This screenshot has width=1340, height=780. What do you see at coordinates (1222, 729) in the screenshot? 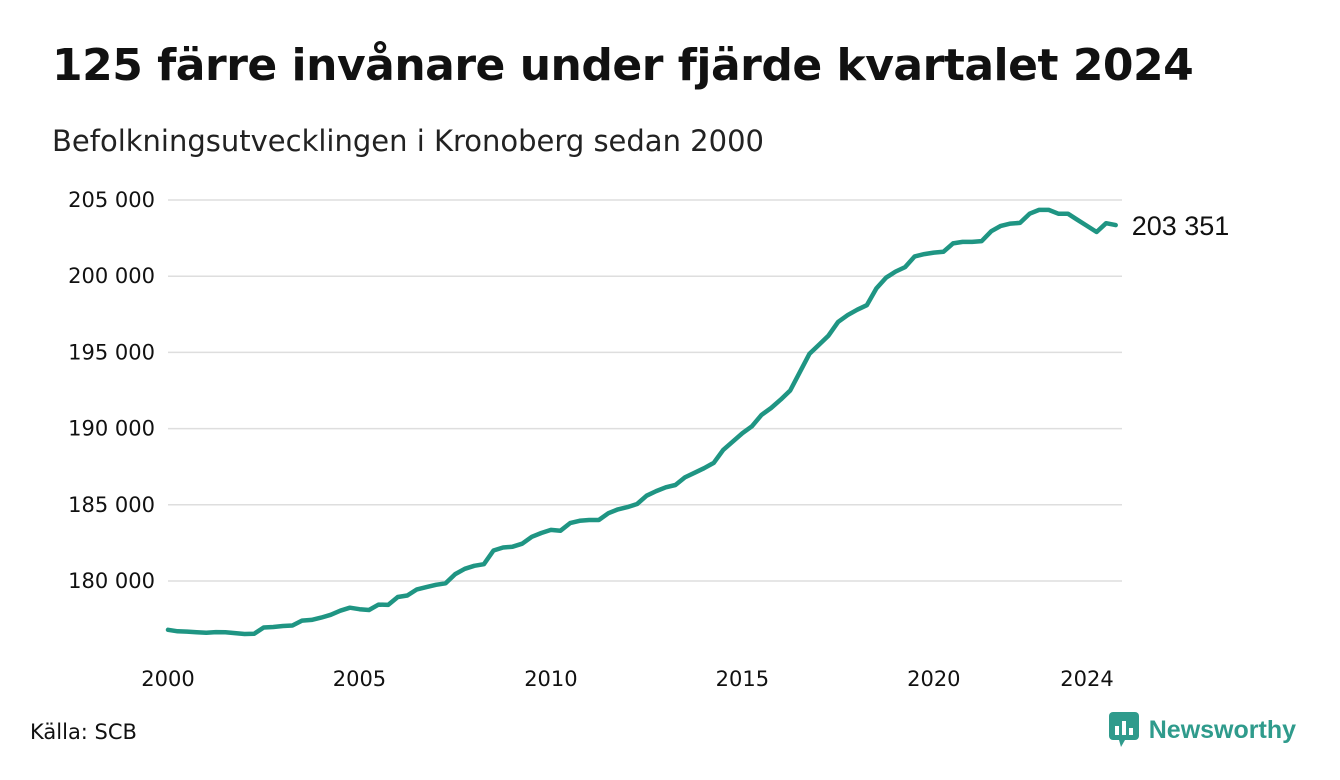
I see `brand-name: Newsworthy` at bounding box center [1222, 729].